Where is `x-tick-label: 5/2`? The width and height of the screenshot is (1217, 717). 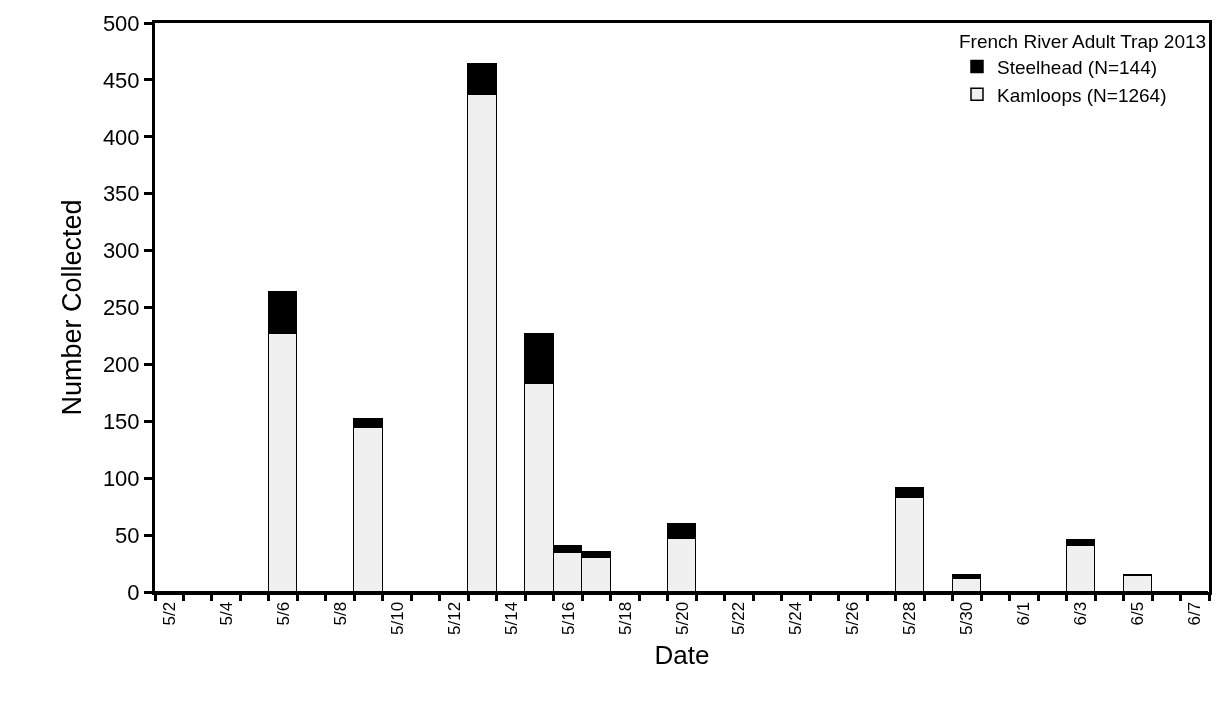 x-tick-label: 5/2 is located at coordinates (169, 613).